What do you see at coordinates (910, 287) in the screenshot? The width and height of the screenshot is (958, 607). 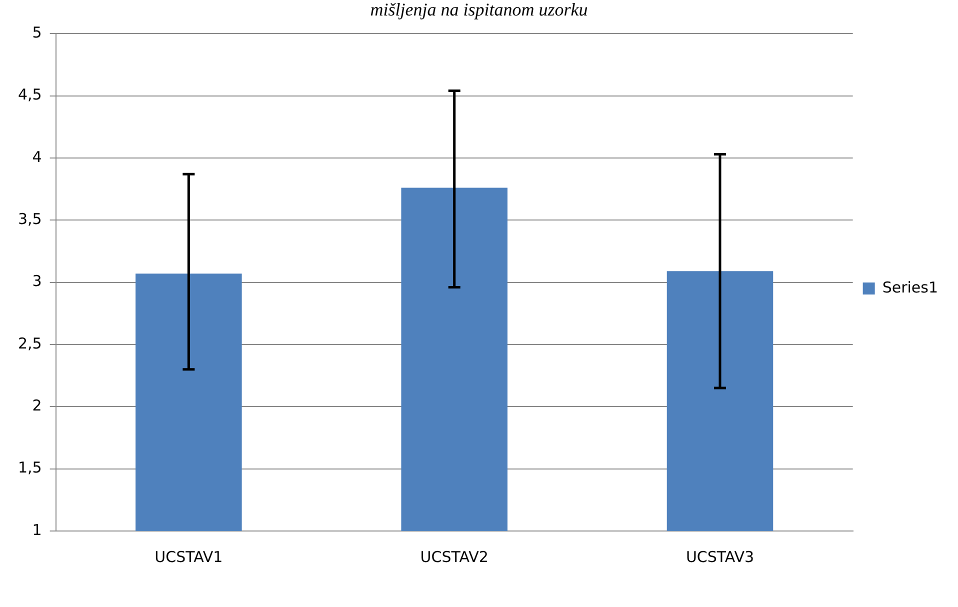 I see `legend-label: Series1` at bounding box center [910, 287].